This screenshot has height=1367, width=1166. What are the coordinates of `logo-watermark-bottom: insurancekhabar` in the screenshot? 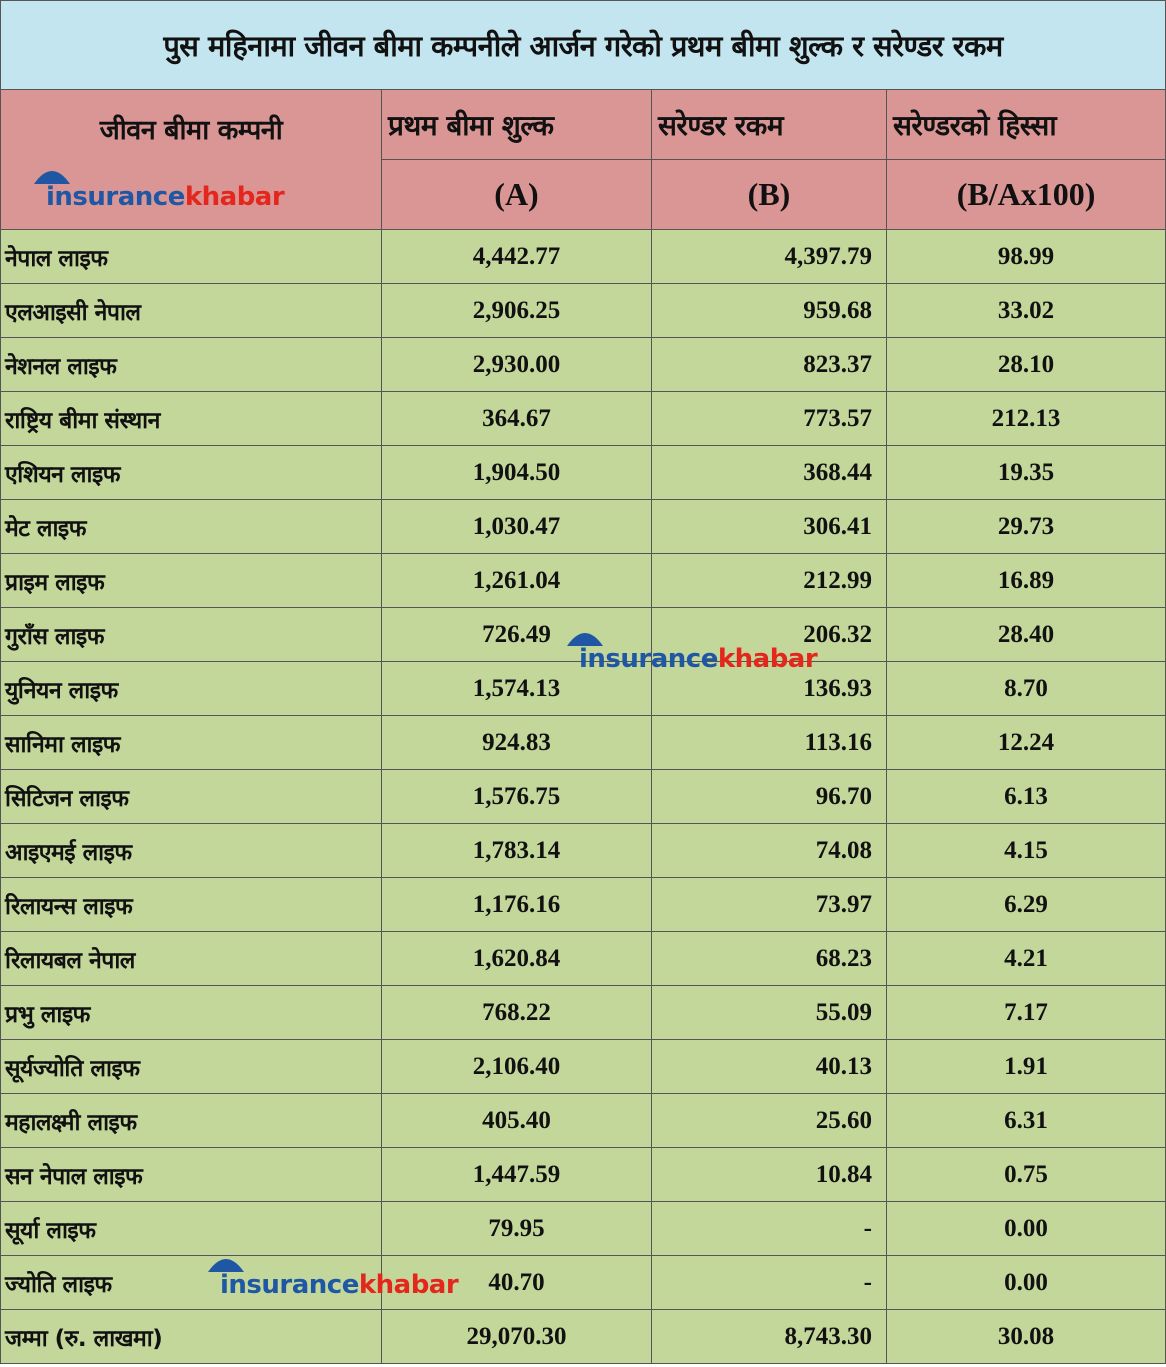 It's located at (332, 1277).